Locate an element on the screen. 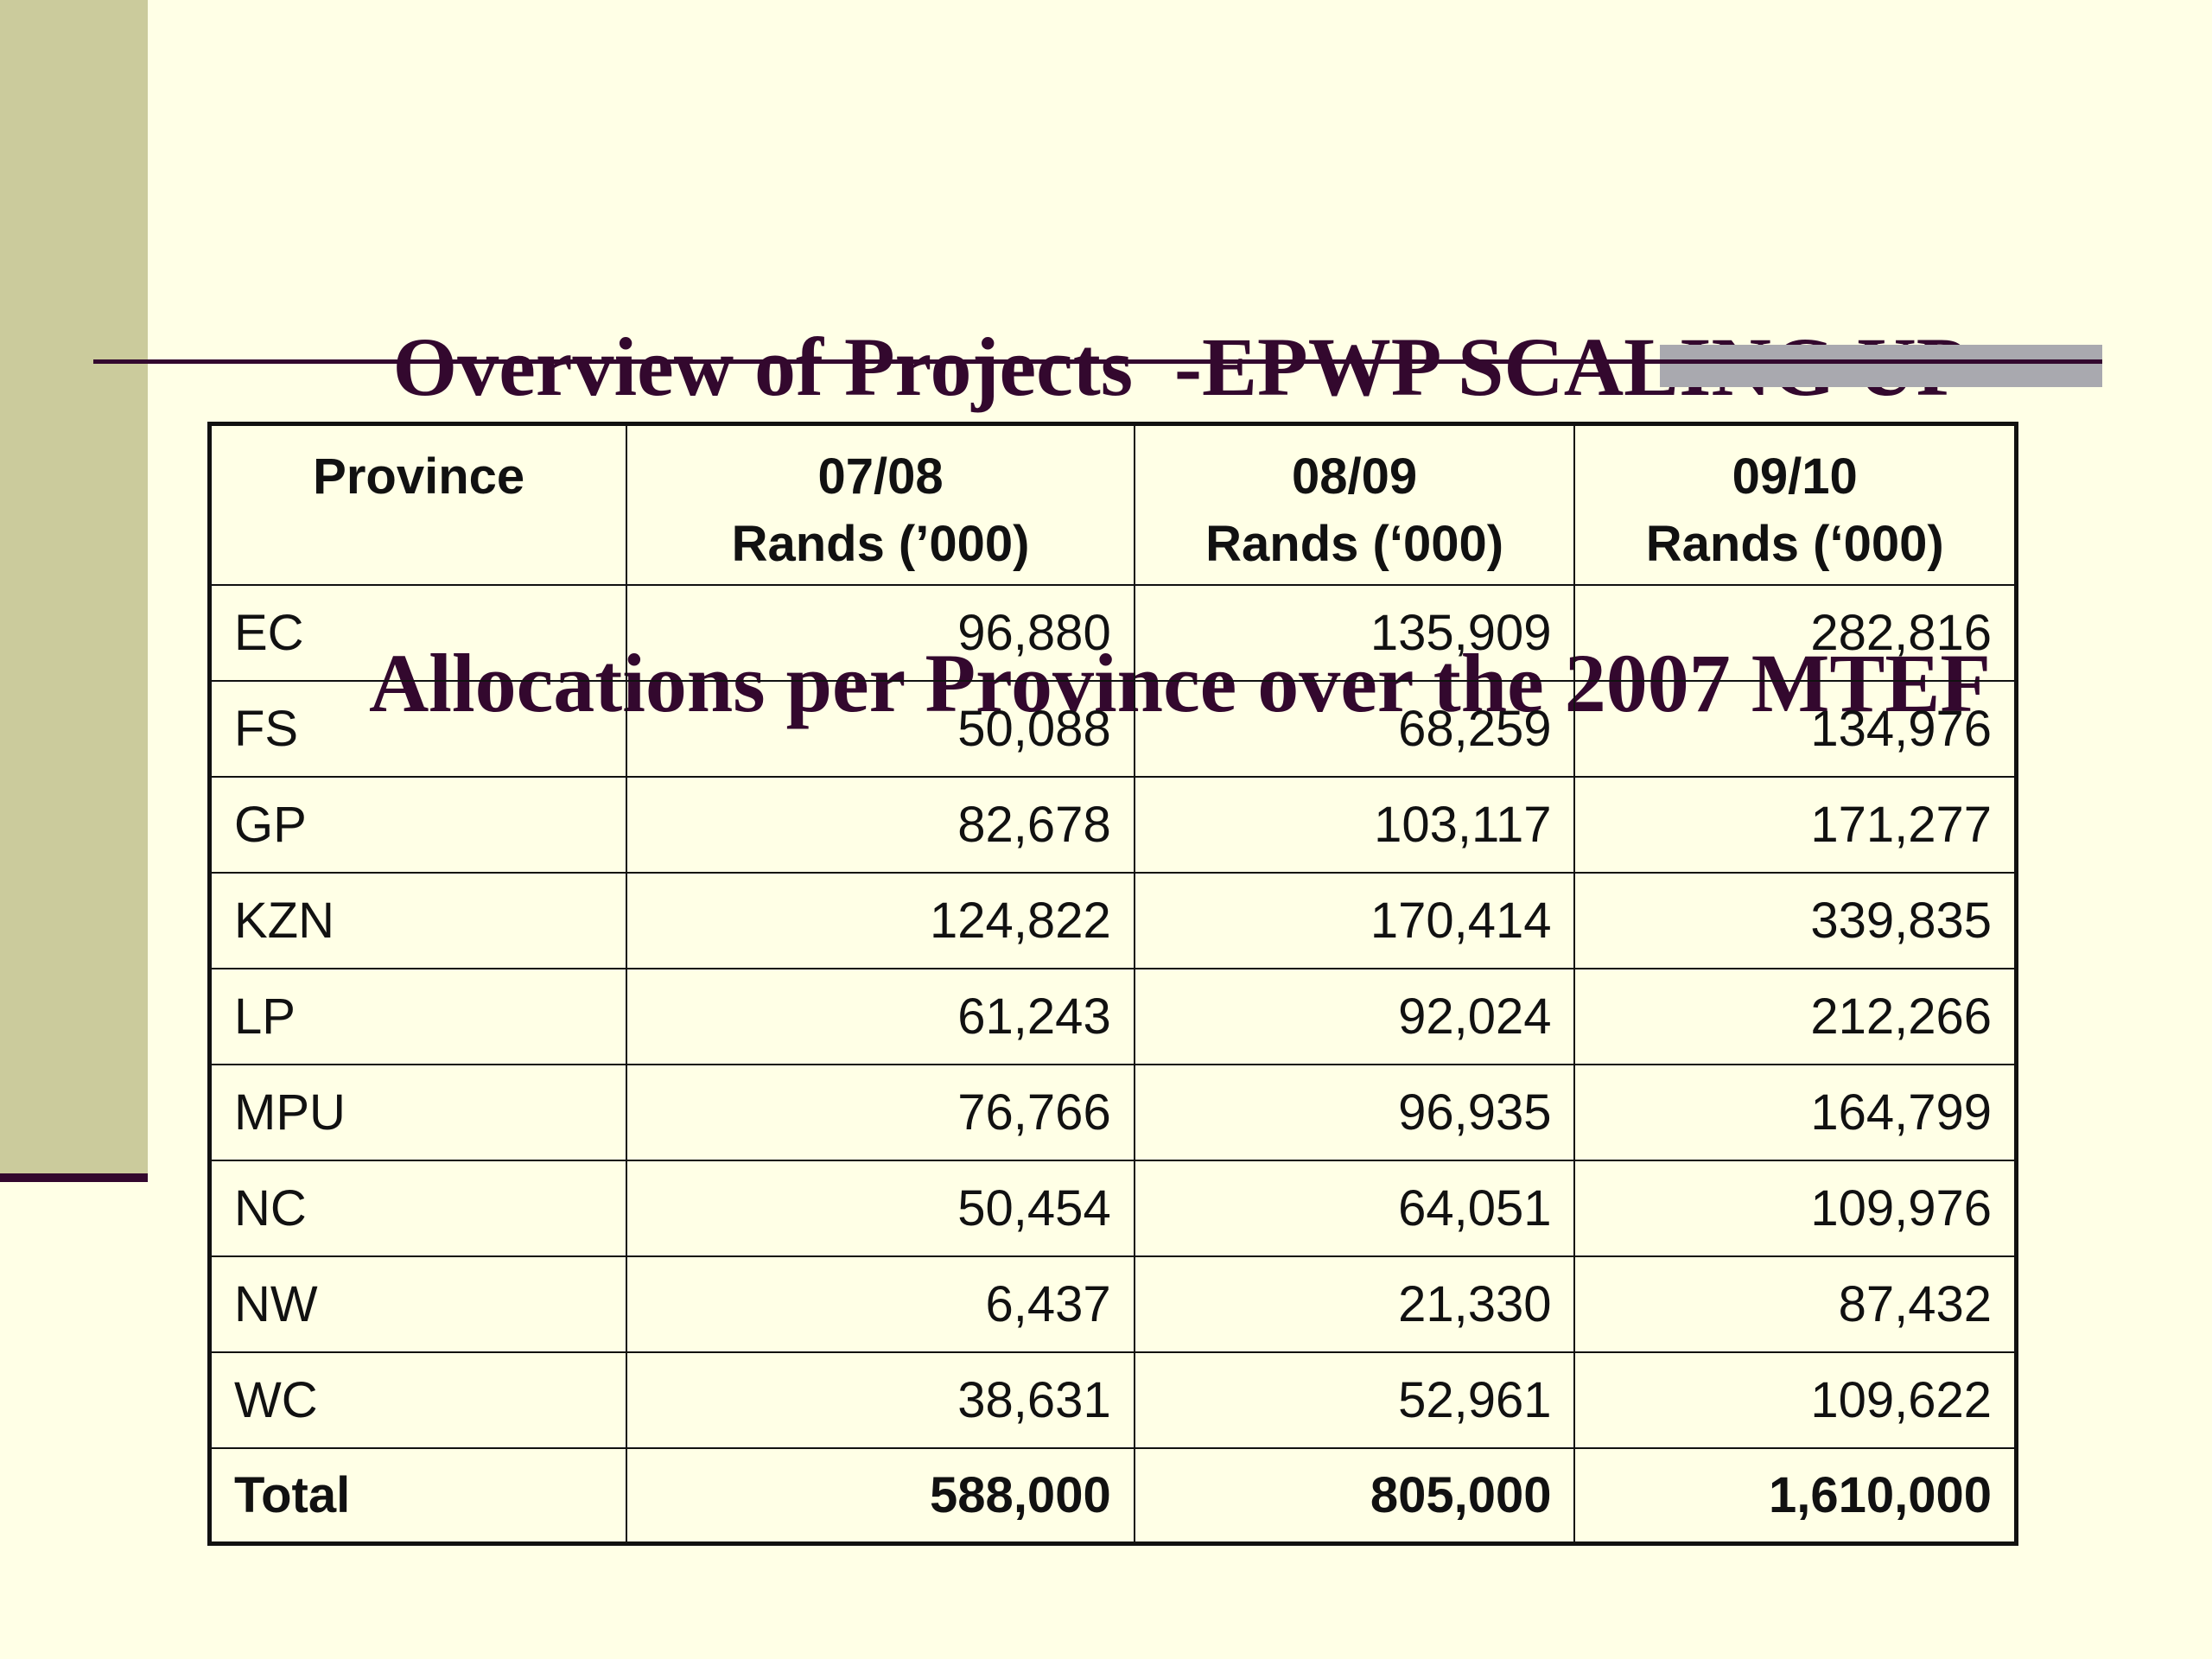 The image size is (2212, 1659). cell-total-0708: 588,000 is located at coordinates (880, 1495).